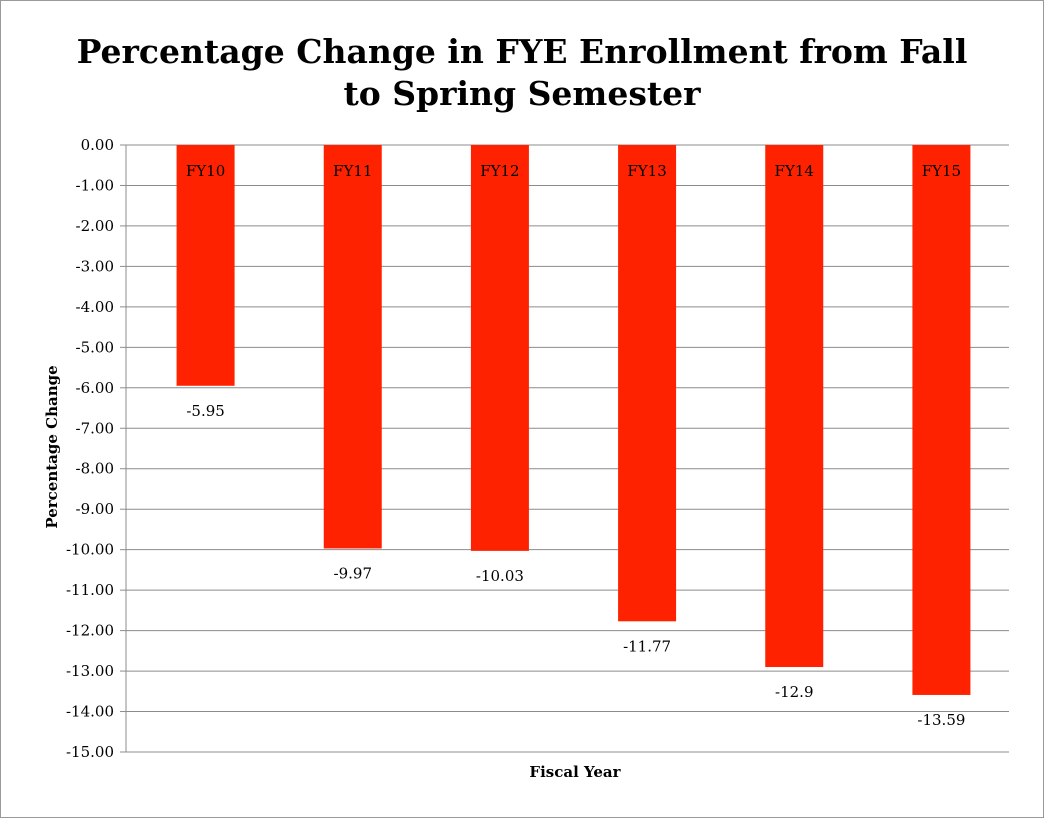  I want to click on value-label: -10.03, so click(500, 576).